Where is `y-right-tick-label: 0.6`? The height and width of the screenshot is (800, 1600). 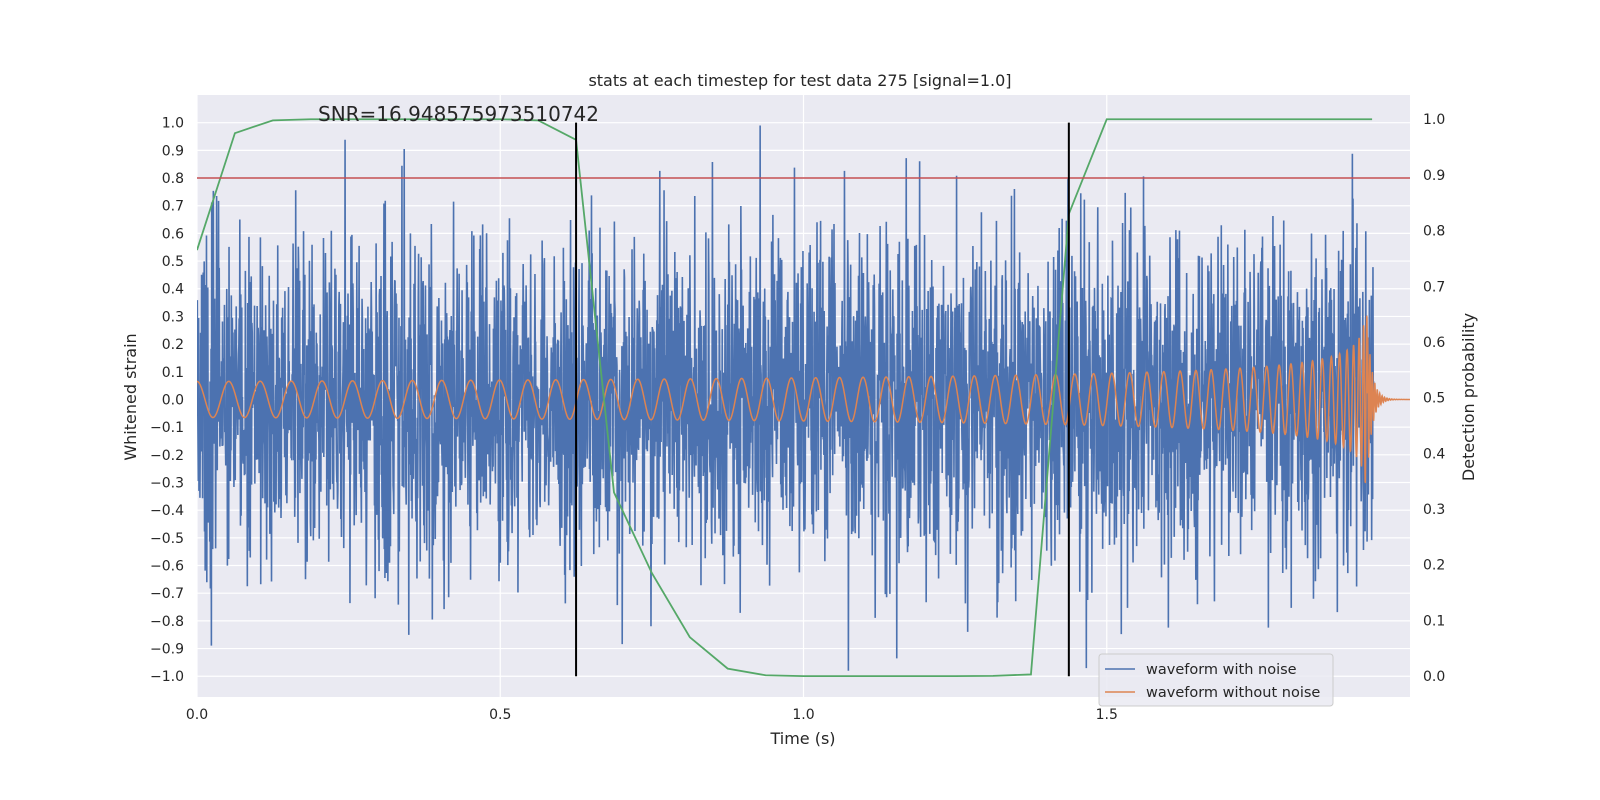 y-right-tick-label: 0.6 is located at coordinates (1434, 343).